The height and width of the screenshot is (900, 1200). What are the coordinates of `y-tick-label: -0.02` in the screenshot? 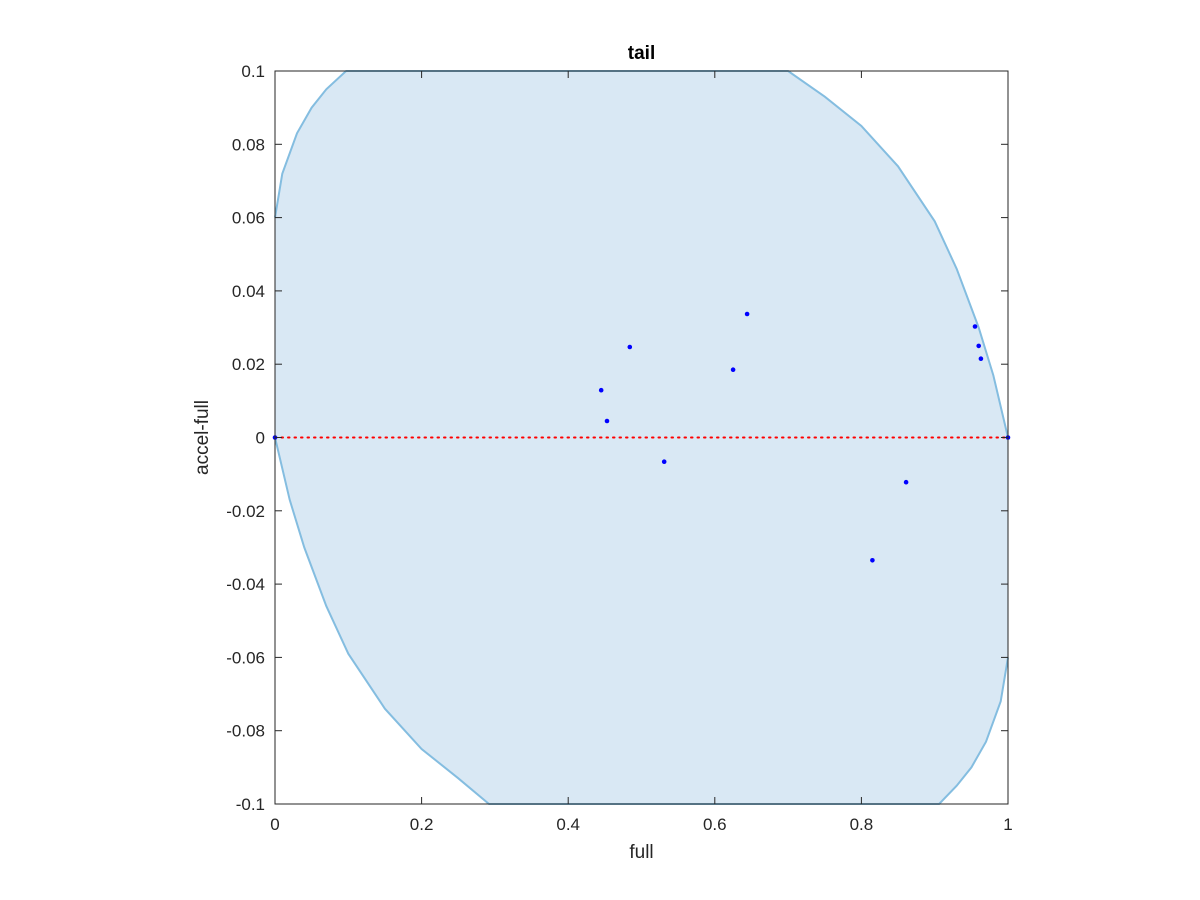 It's located at (245, 511).